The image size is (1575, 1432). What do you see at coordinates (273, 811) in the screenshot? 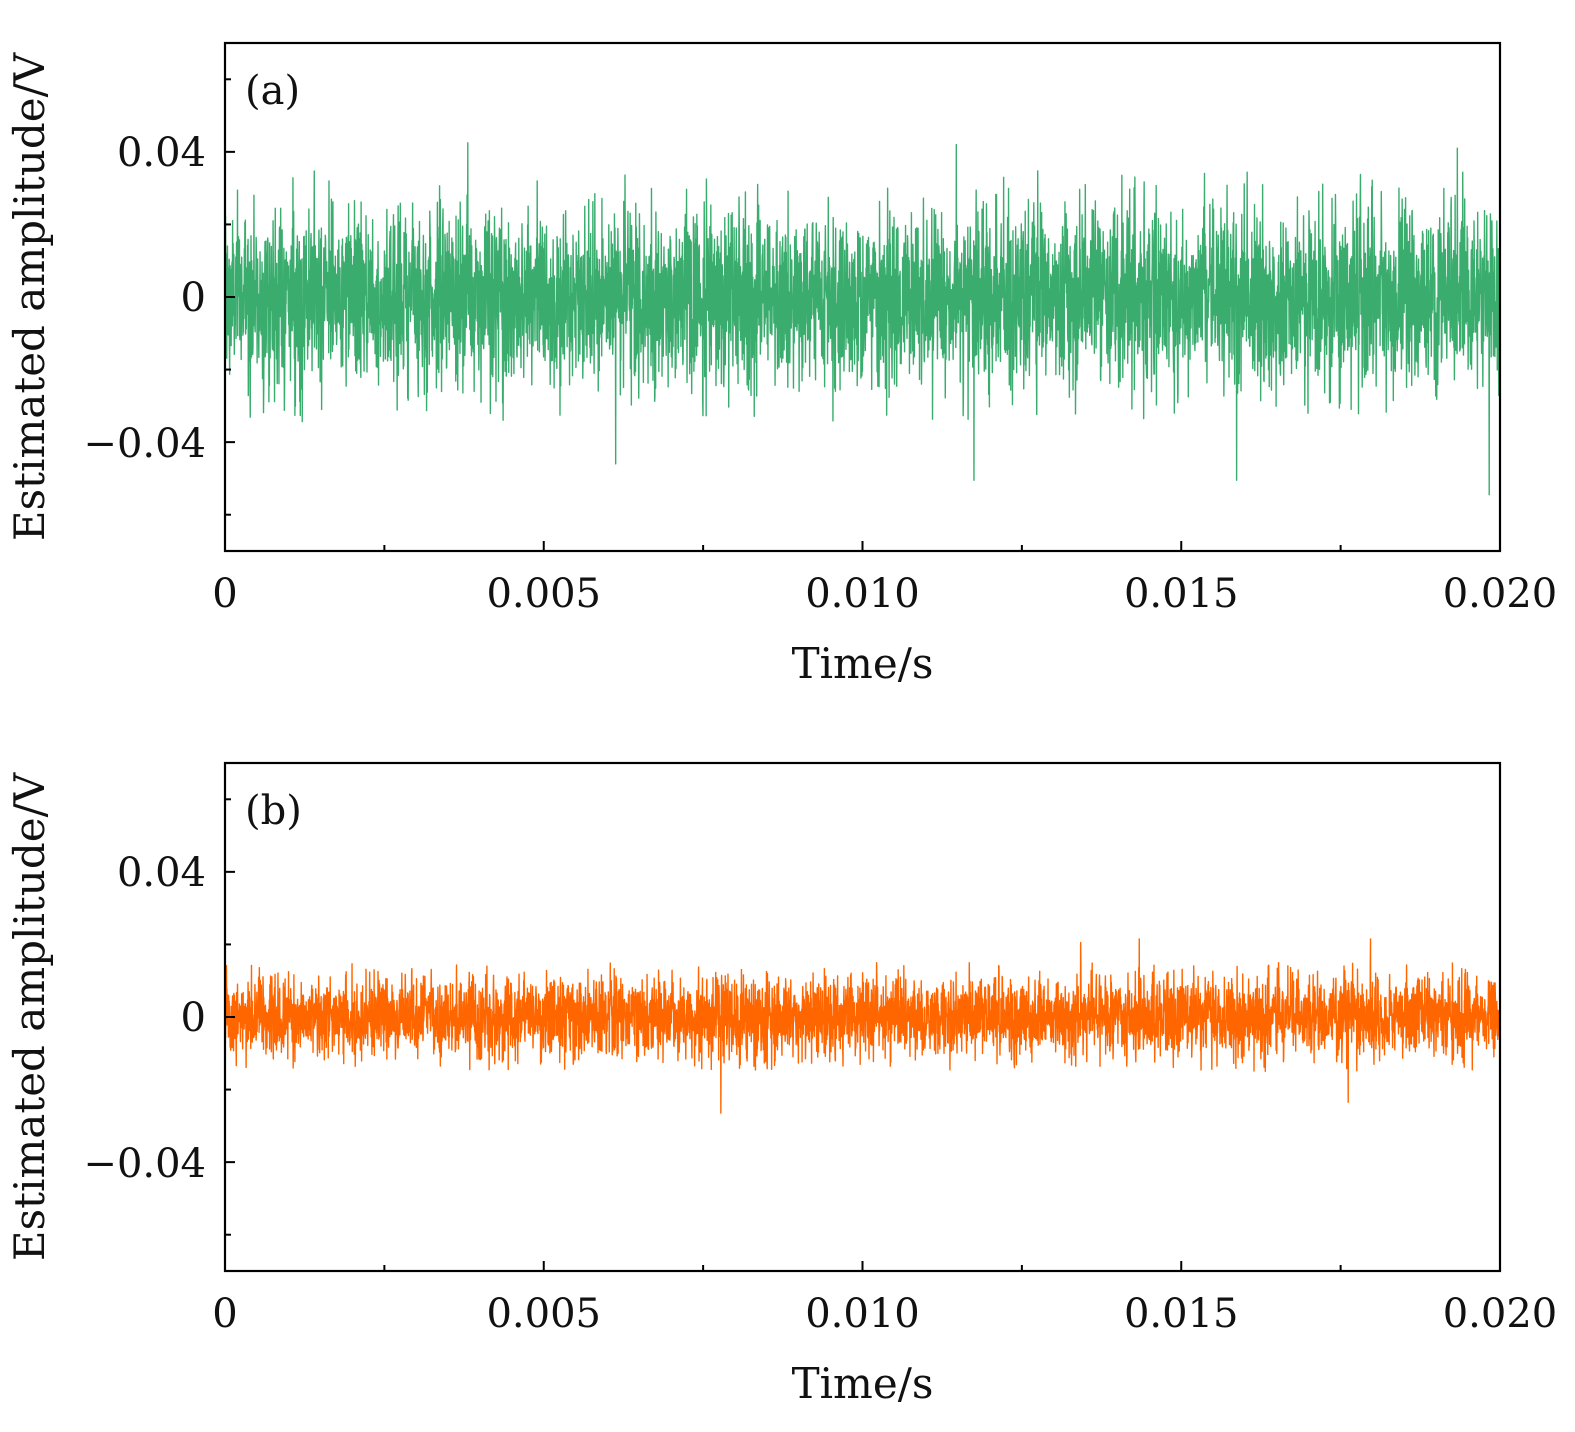
I see `panel-label-b: (b)` at bounding box center [273, 811].